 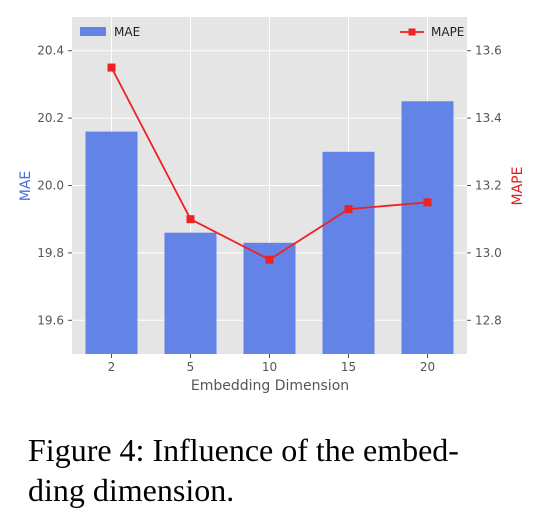 What do you see at coordinates (488, 320) in the screenshot?
I see `y-tick-label-right: 12.8` at bounding box center [488, 320].